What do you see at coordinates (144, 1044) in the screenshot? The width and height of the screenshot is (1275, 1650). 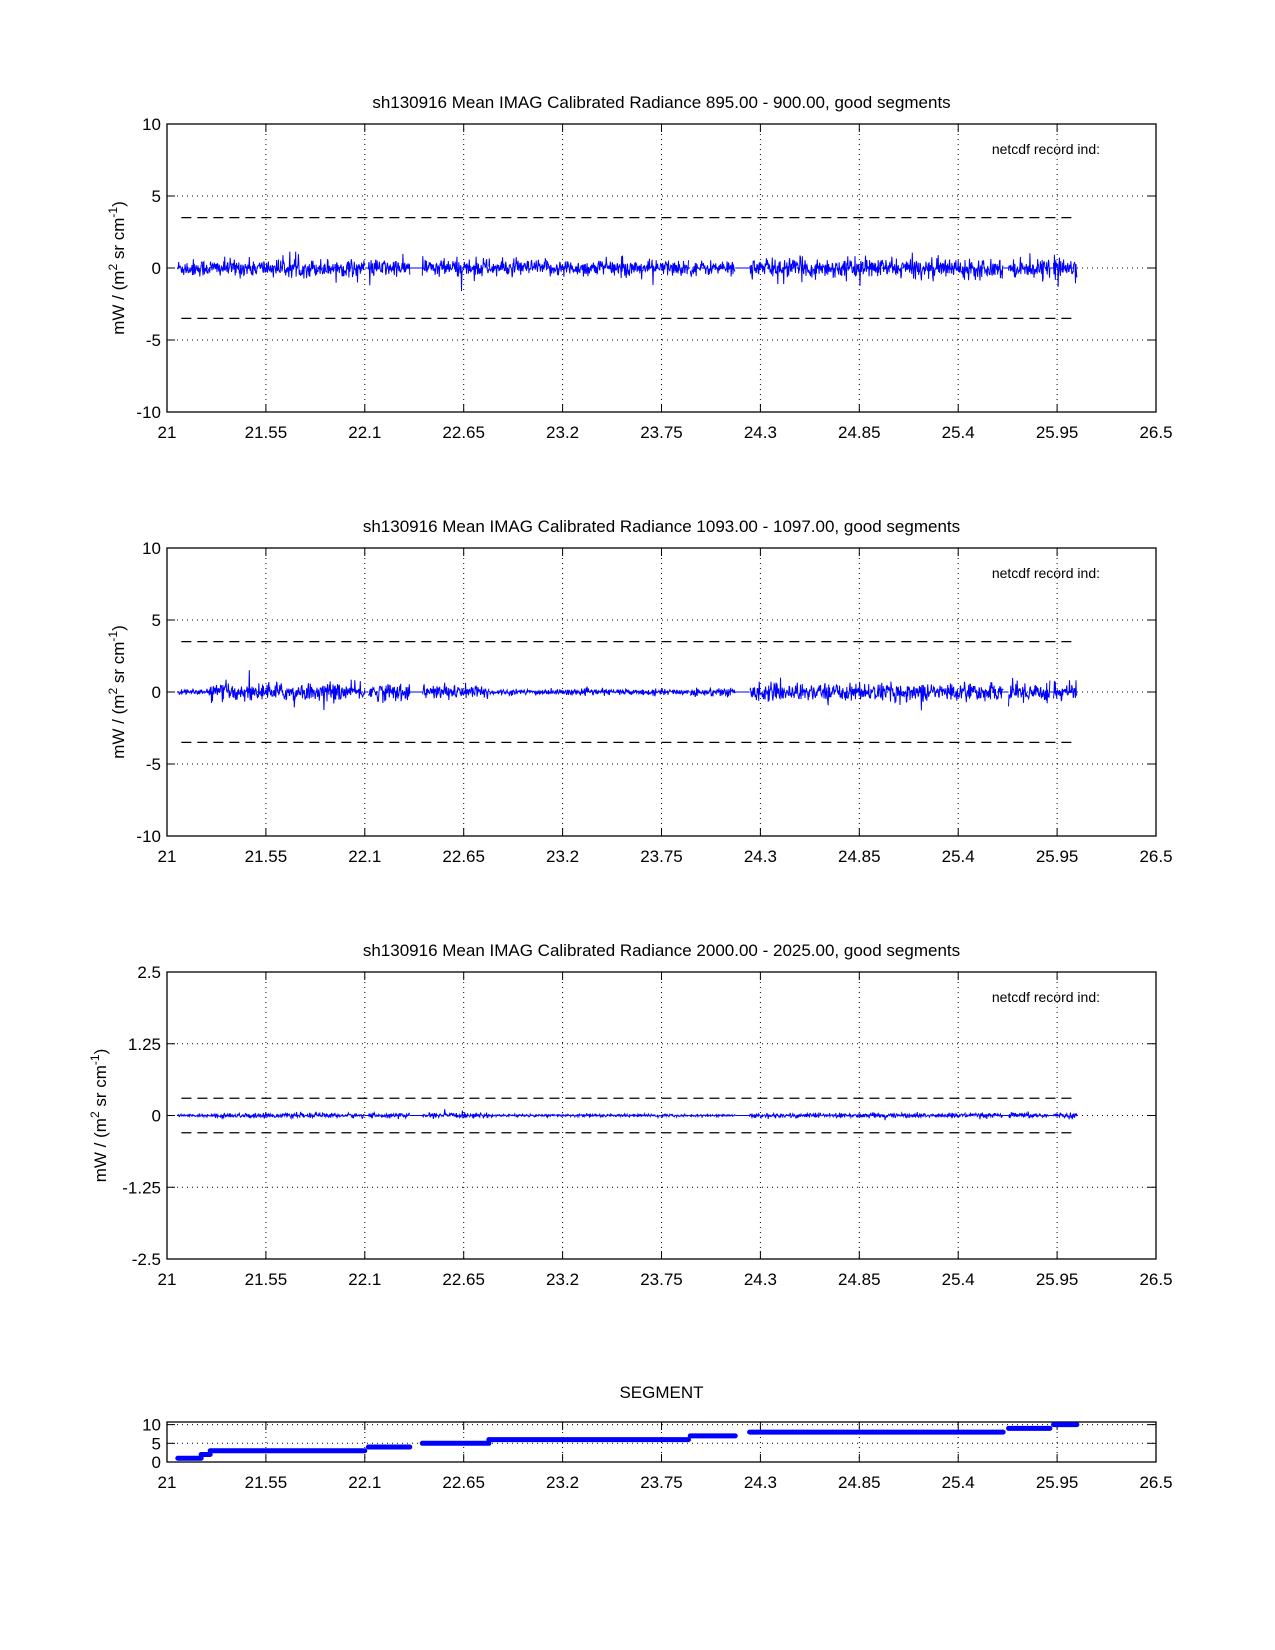 I see `y-tick-label: 1.25` at bounding box center [144, 1044].